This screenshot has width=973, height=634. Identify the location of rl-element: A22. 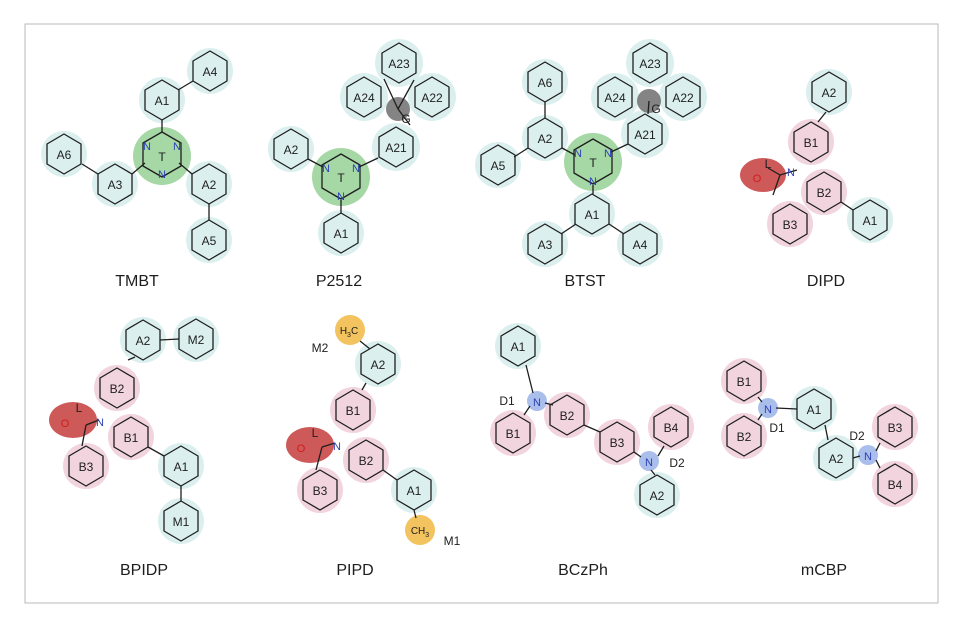
(432, 98).